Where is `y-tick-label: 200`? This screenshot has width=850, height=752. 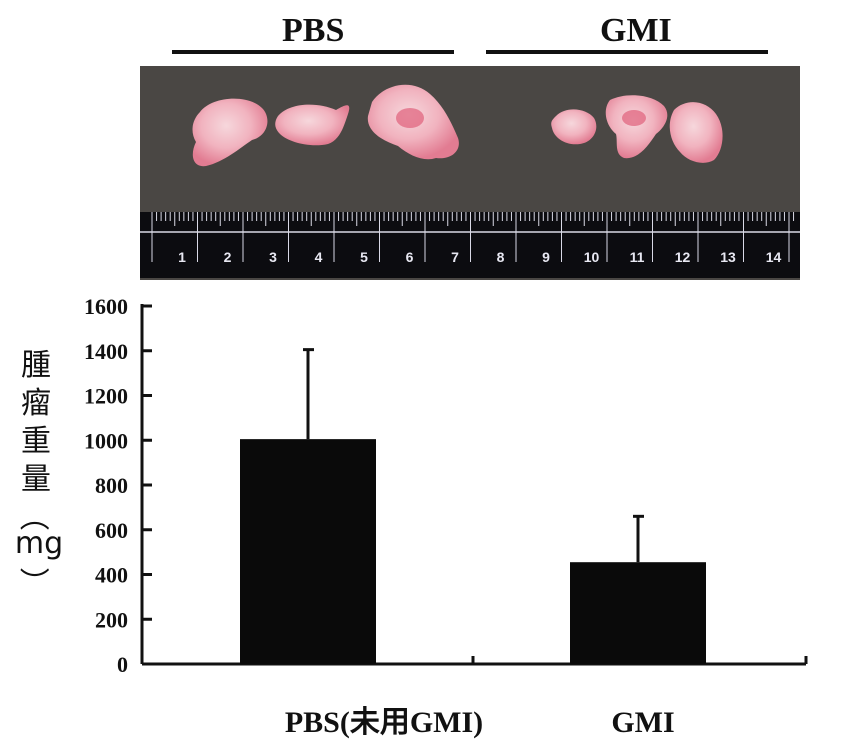 y-tick-label: 200 is located at coordinates (111, 619).